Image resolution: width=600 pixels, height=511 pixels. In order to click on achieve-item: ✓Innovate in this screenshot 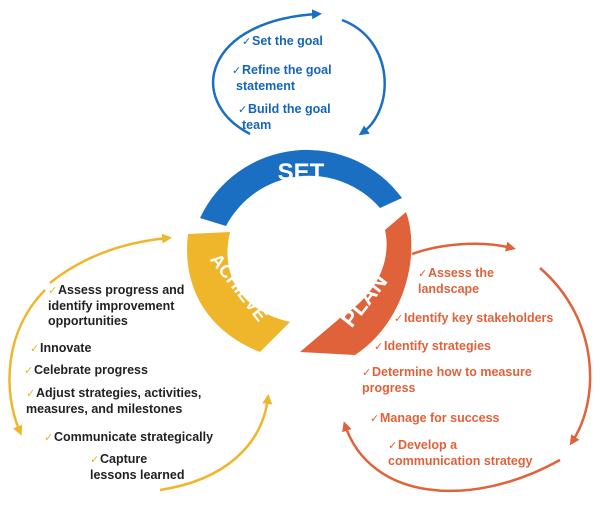, I will do `click(60, 349)`.